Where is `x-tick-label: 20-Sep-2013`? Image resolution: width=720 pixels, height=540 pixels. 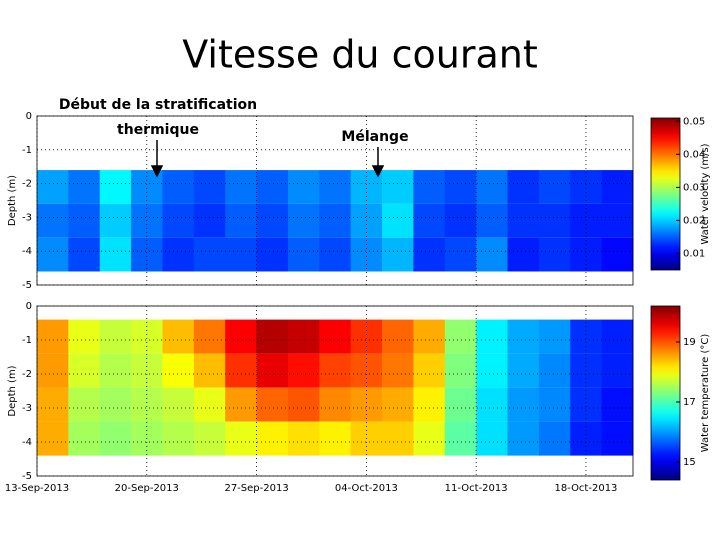 x-tick-label: 20-Sep-2013 is located at coordinates (147, 488).